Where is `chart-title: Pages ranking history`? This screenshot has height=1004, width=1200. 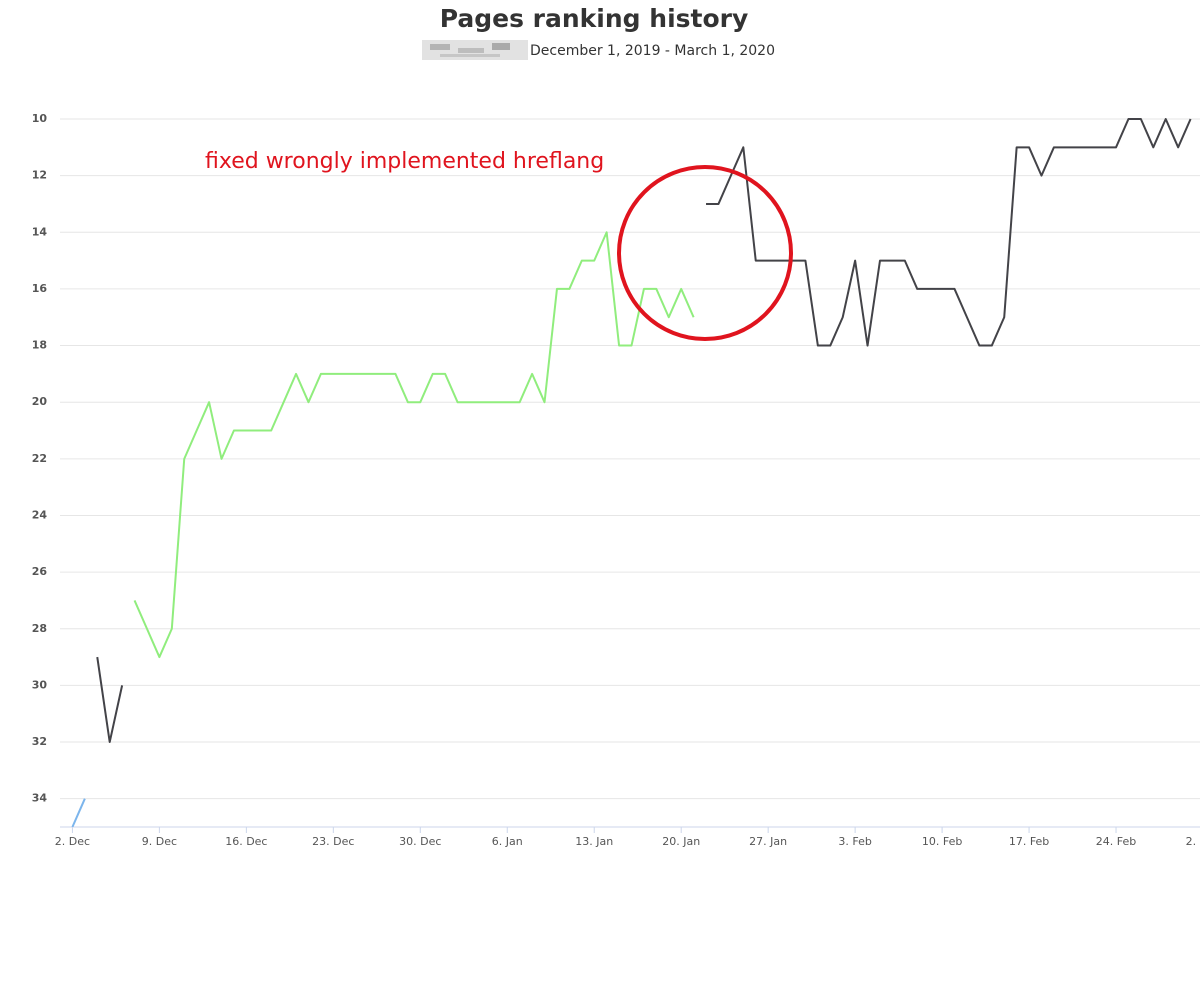 chart-title: Pages ranking history is located at coordinates (594, 18).